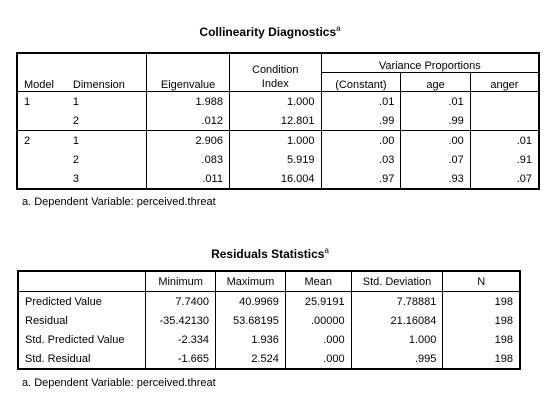  Describe the element at coordinates (250, 301) in the screenshot. I see `cell-maximum: 40.9969` at that location.